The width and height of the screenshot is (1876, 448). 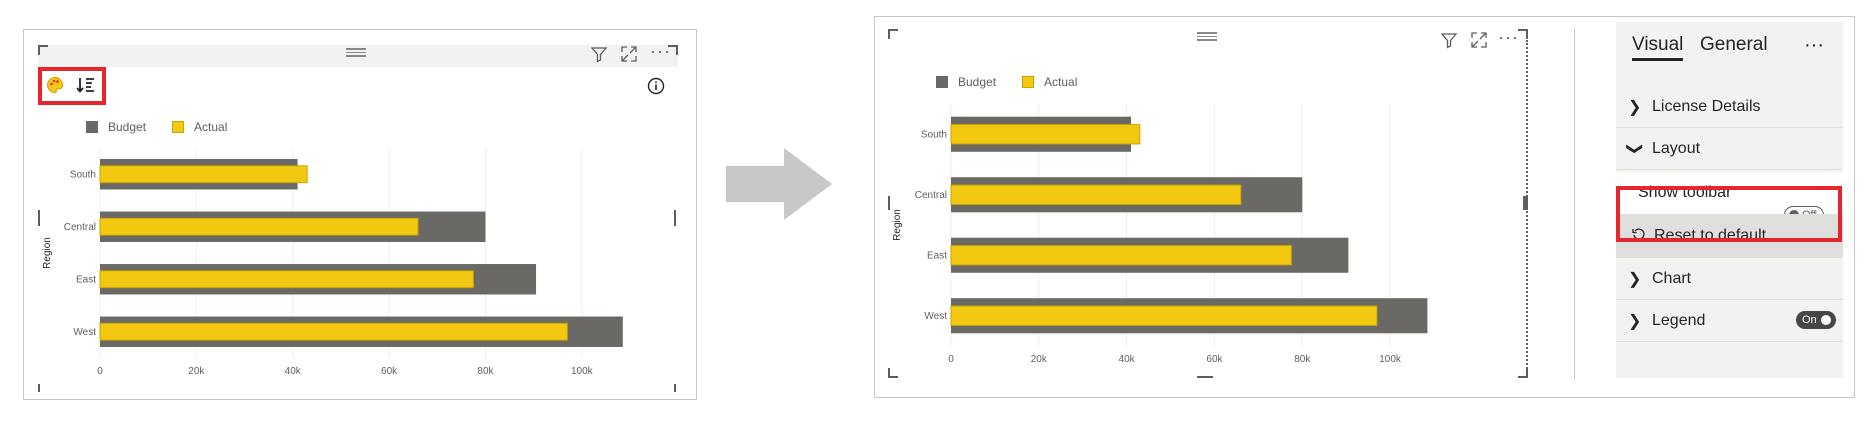 I want to click on section-label: Legend, so click(x=1679, y=320).